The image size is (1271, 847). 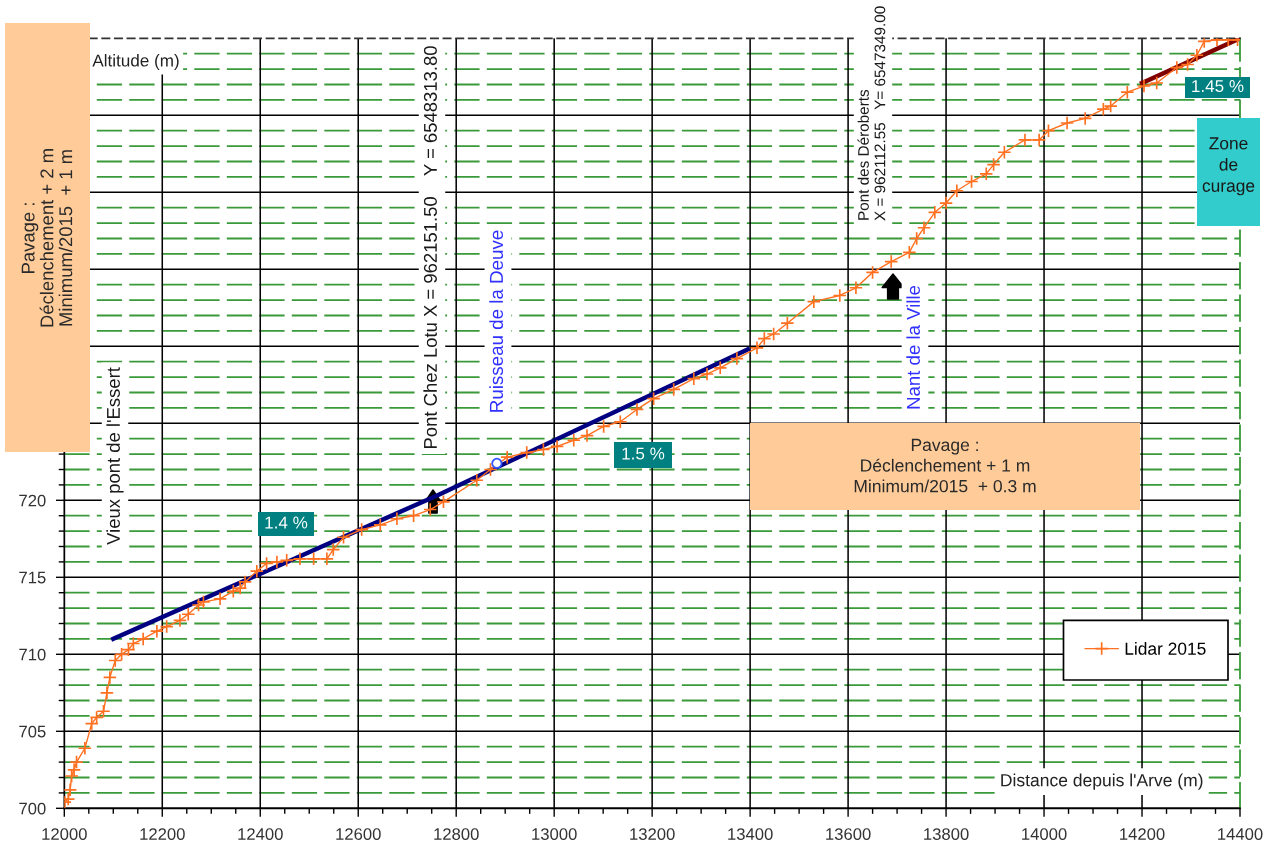 What do you see at coordinates (456, 834) in the screenshot?
I see `x-tick-label: 12800` at bounding box center [456, 834].